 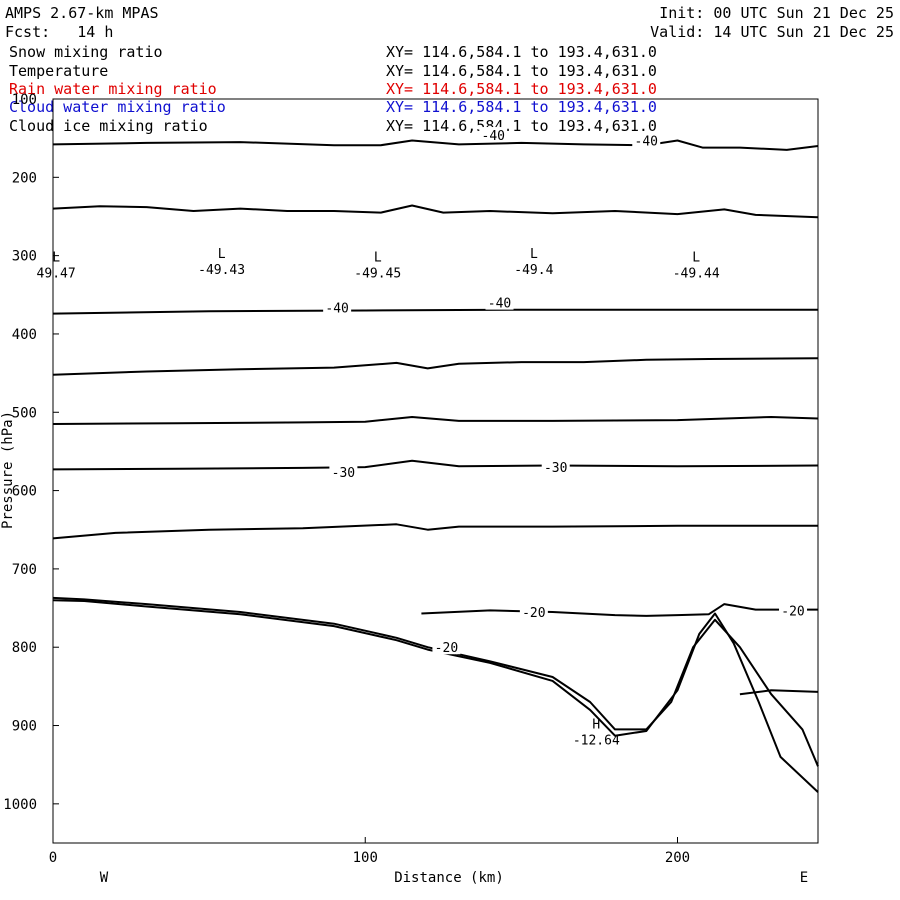 I want to click on y-tick-label: 900, so click(x=24, y=727).